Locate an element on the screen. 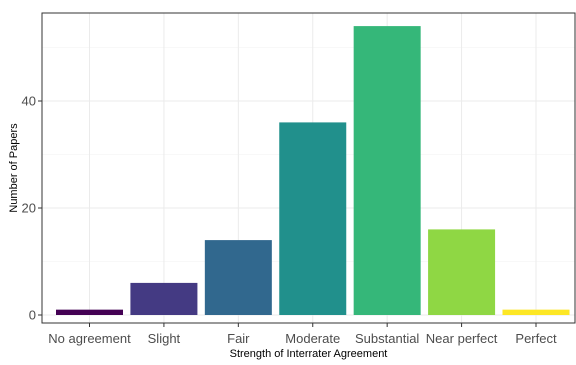 This screenshot has width=576, height=365. x-tick-label: Fair is located at coordinates (238, 338).